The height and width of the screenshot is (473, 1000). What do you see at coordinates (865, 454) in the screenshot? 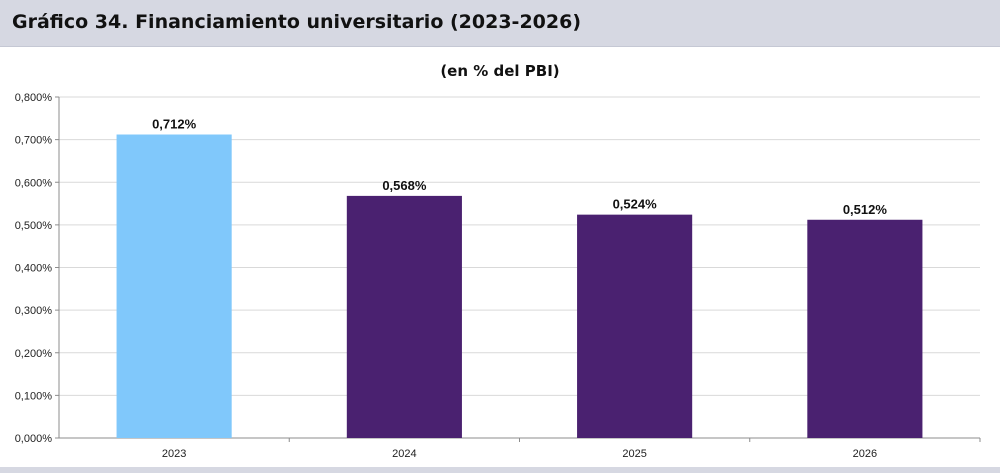
I see `x-tick-label-2026: 2026` at bounding box center [865, 454].